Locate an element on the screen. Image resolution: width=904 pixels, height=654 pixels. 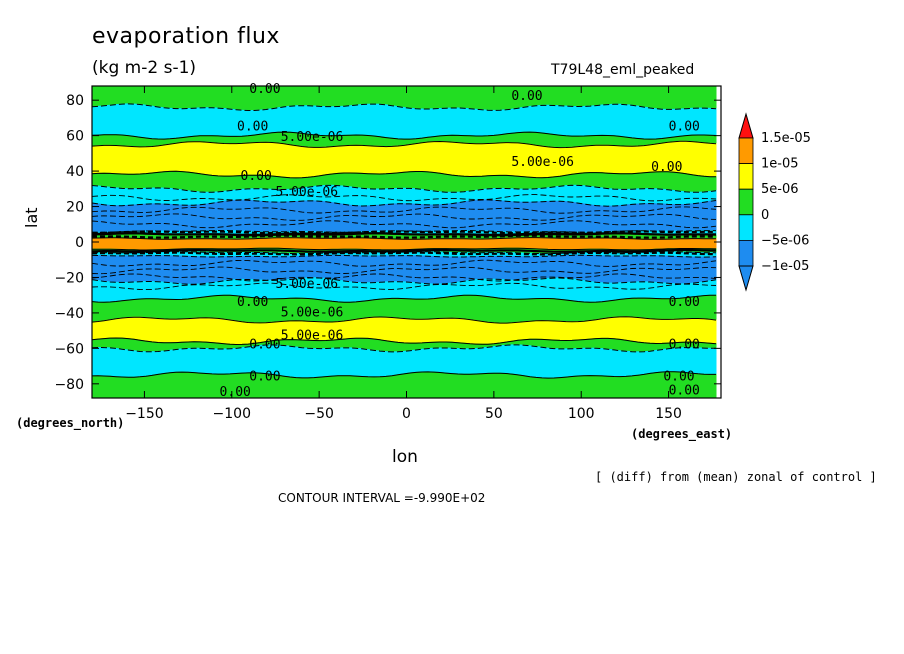
contour-label-14: 0.00 is located at coordinates (264, 344).